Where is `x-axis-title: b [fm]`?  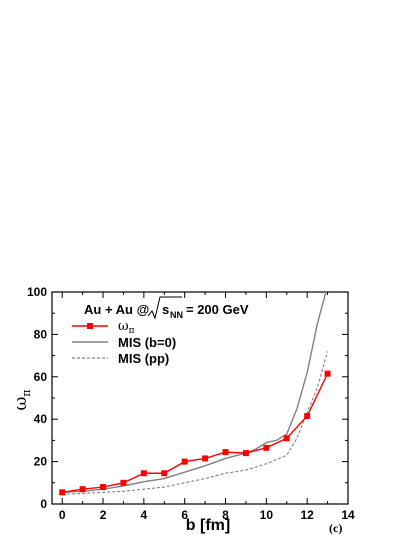
x-axis-title: b [fm] is located at coordinates (208, 525).